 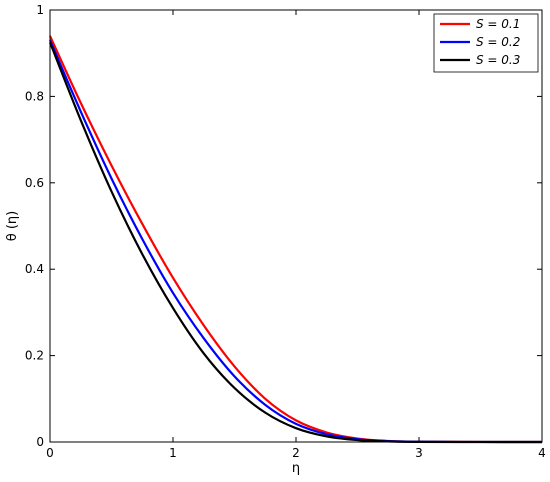 I want to click on x-axis-label: η, so click(x=296, y=468).